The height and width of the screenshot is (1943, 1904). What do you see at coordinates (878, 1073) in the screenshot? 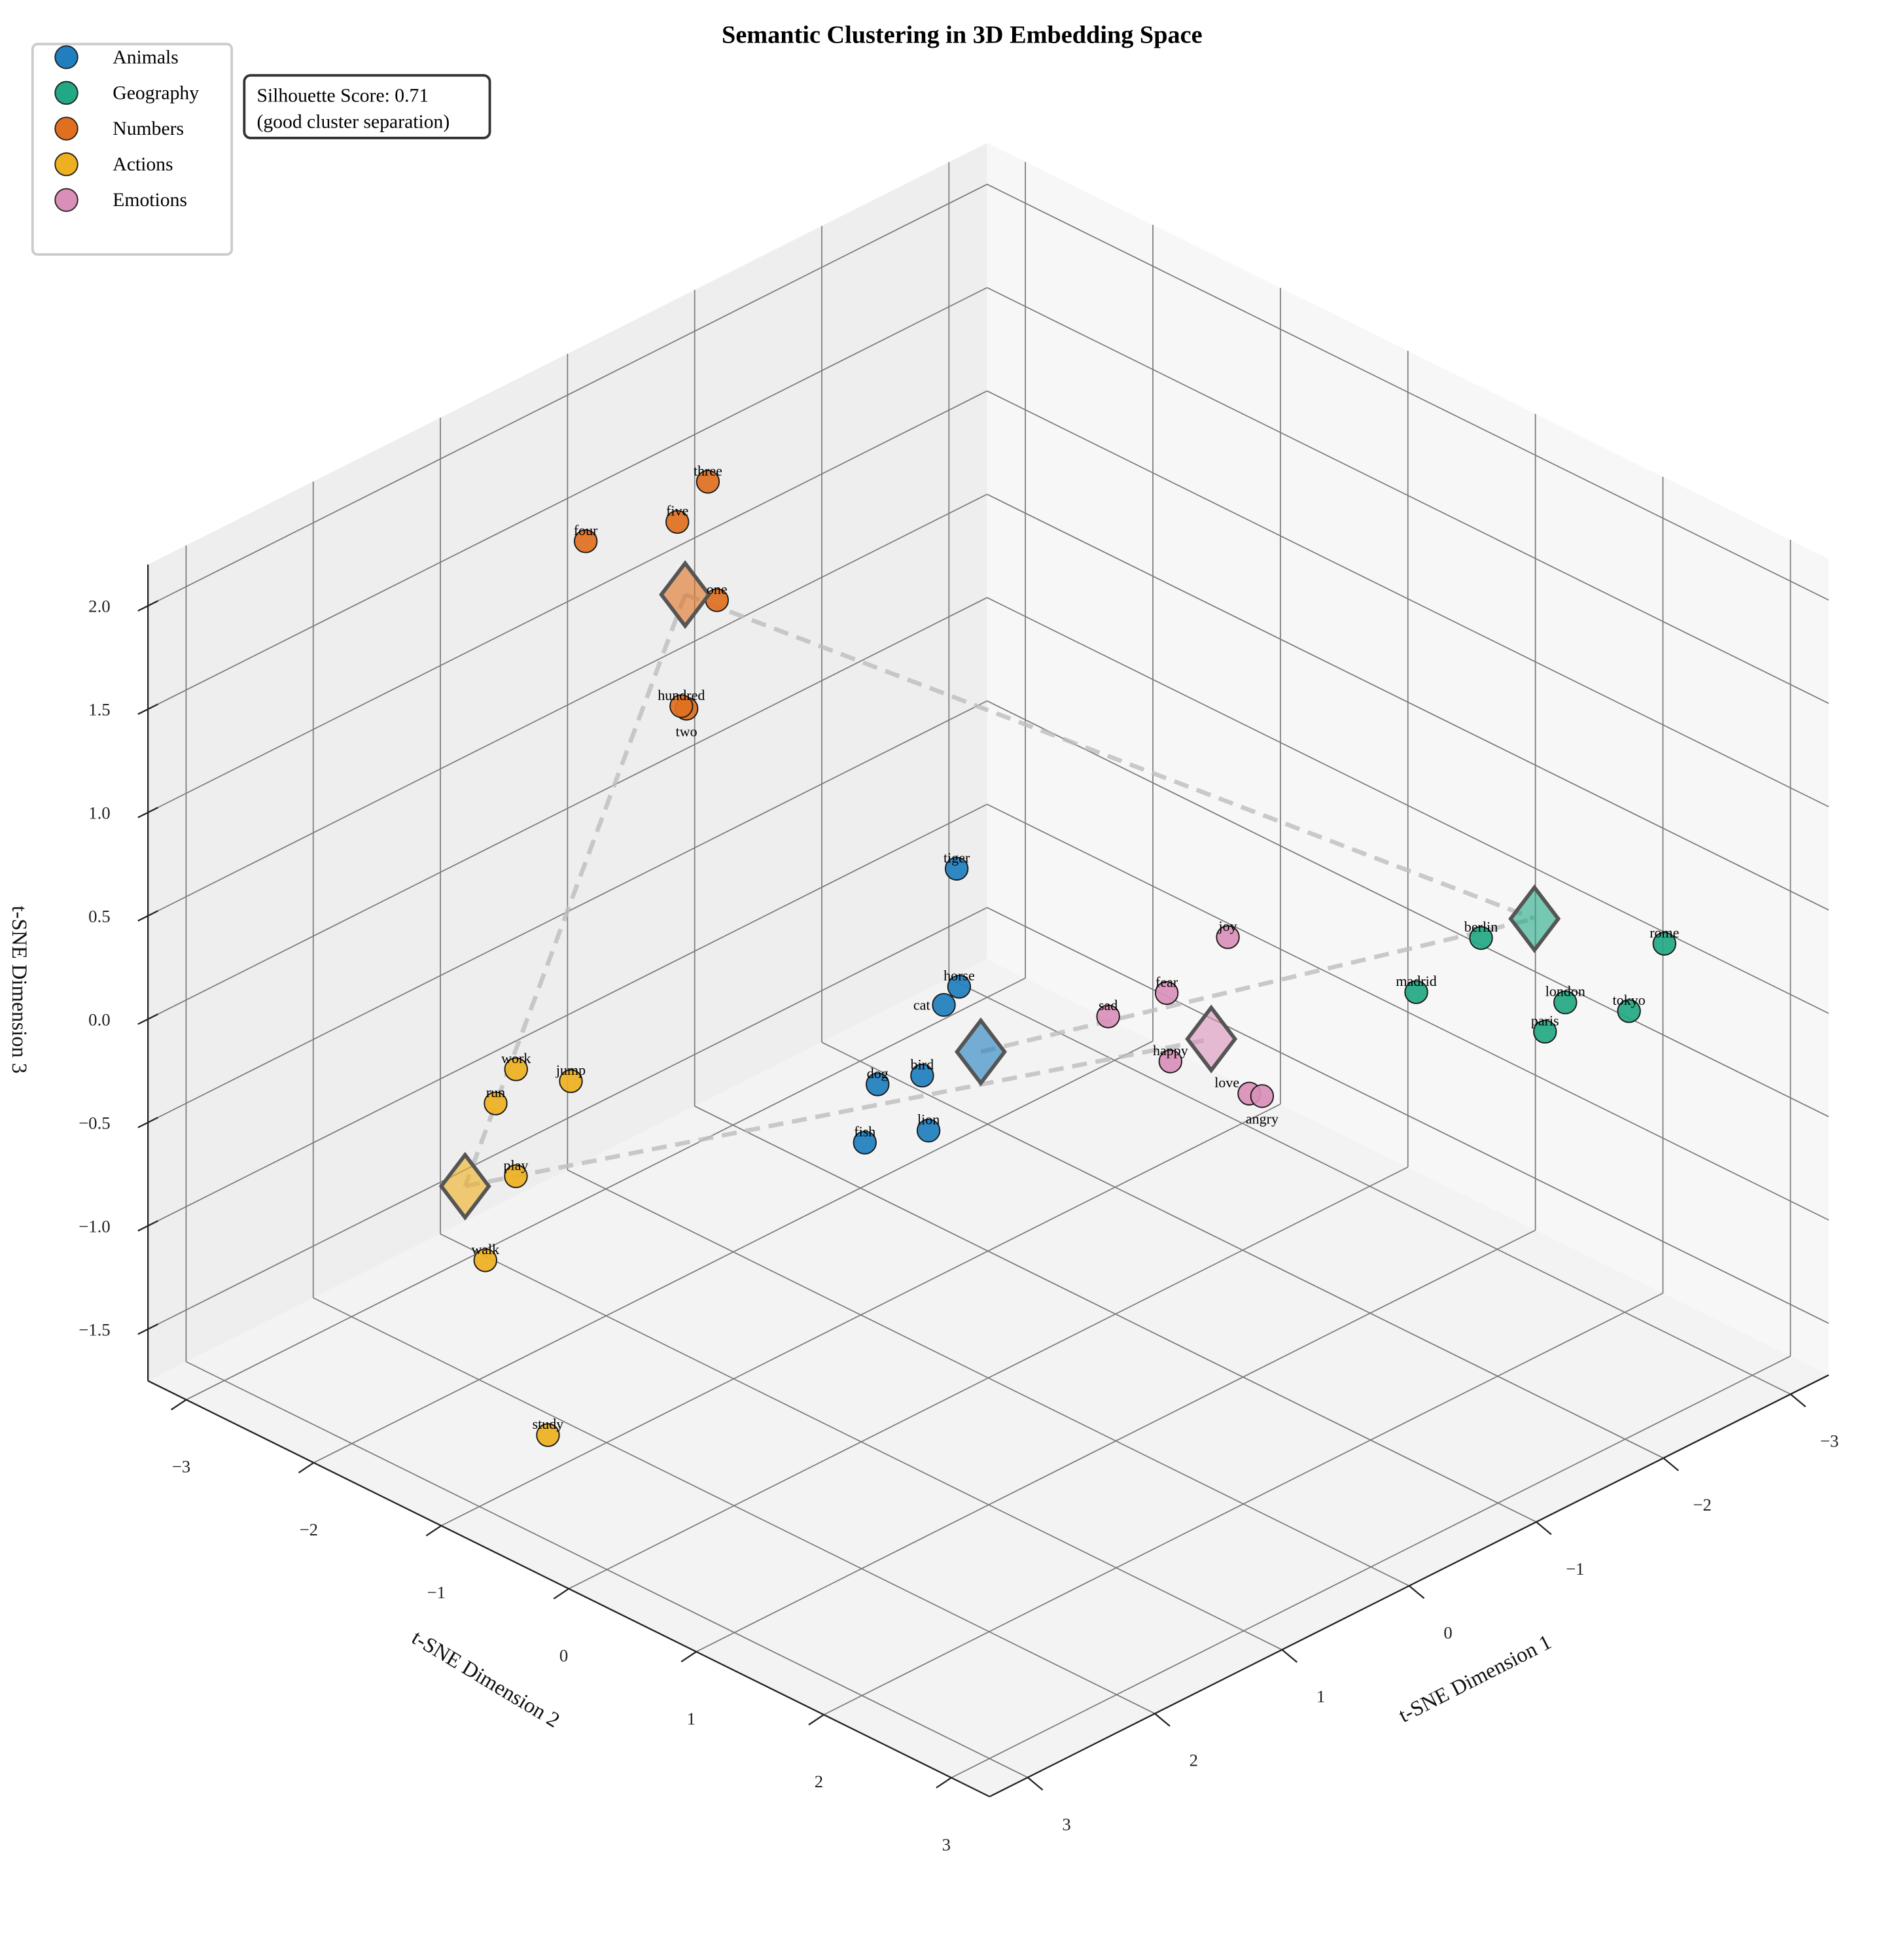
I see `point-label-dog: dog` at bounding box center [878, 1073].